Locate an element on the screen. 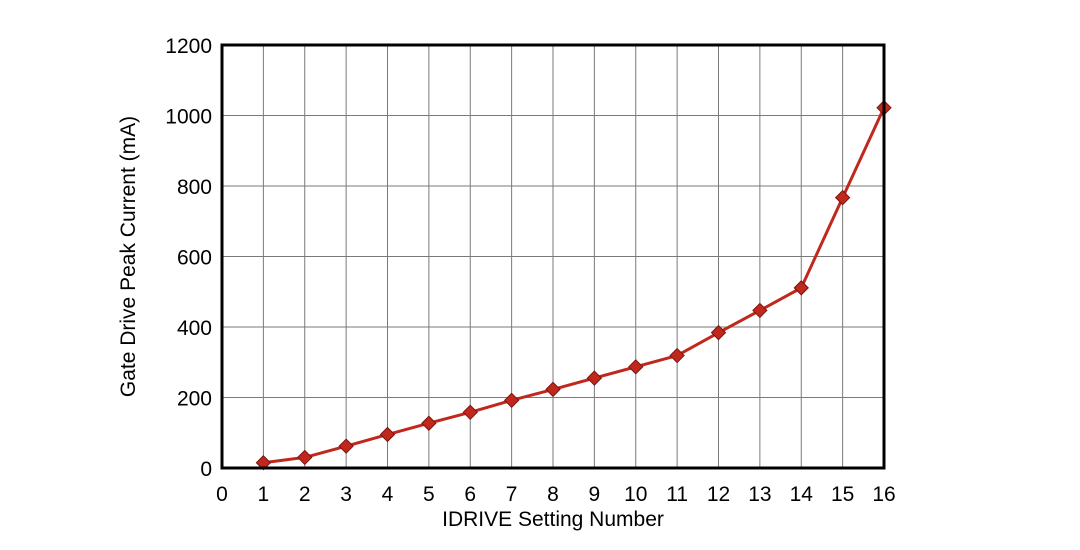 The height and width of the screenshot is (550, 1080). x-tick-label: 7 is located at coordinates (512, 494).